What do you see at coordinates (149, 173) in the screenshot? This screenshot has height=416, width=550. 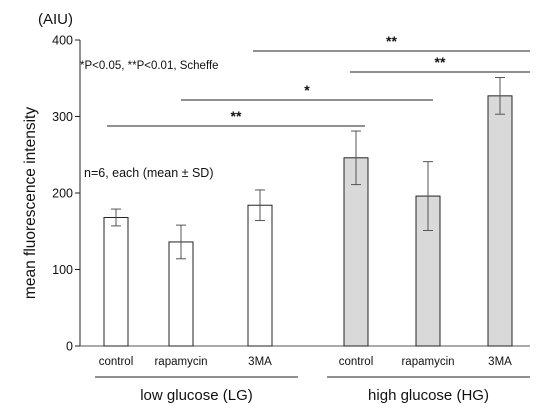 I see `sample-note: n=6, each (mean ± SD)` at bounding box center [149, 173].